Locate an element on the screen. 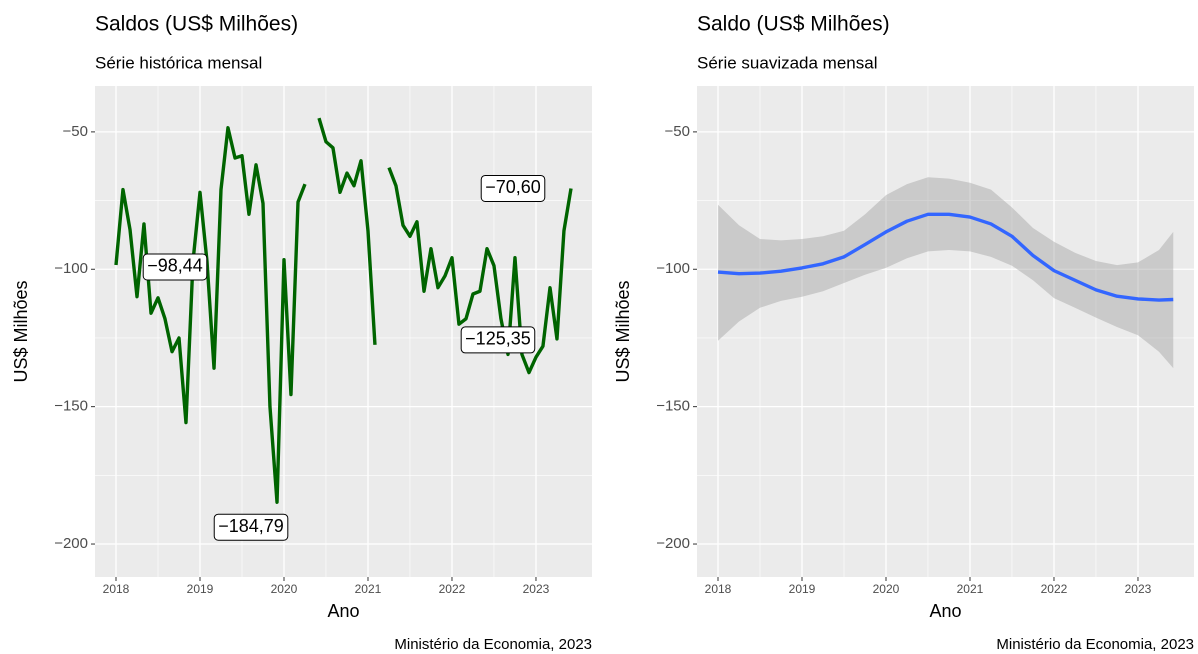  annotation-label: −125,35 is located at coordinates (498, 339).